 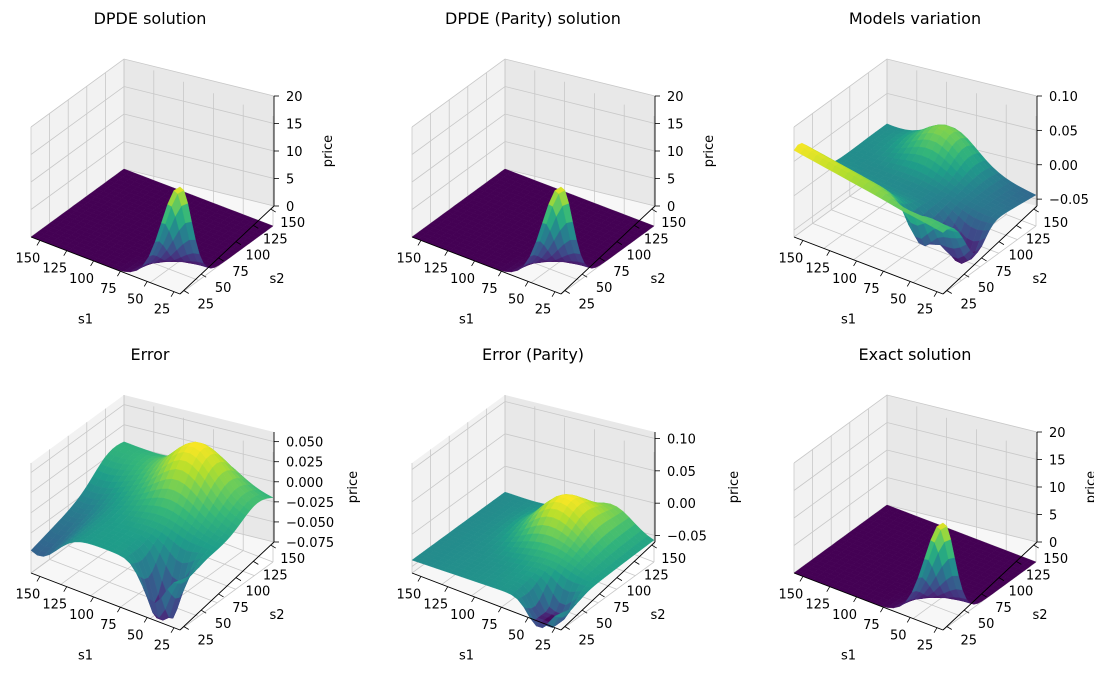 I want to click on y-axis-label: s2, so click(x=276, y=279).